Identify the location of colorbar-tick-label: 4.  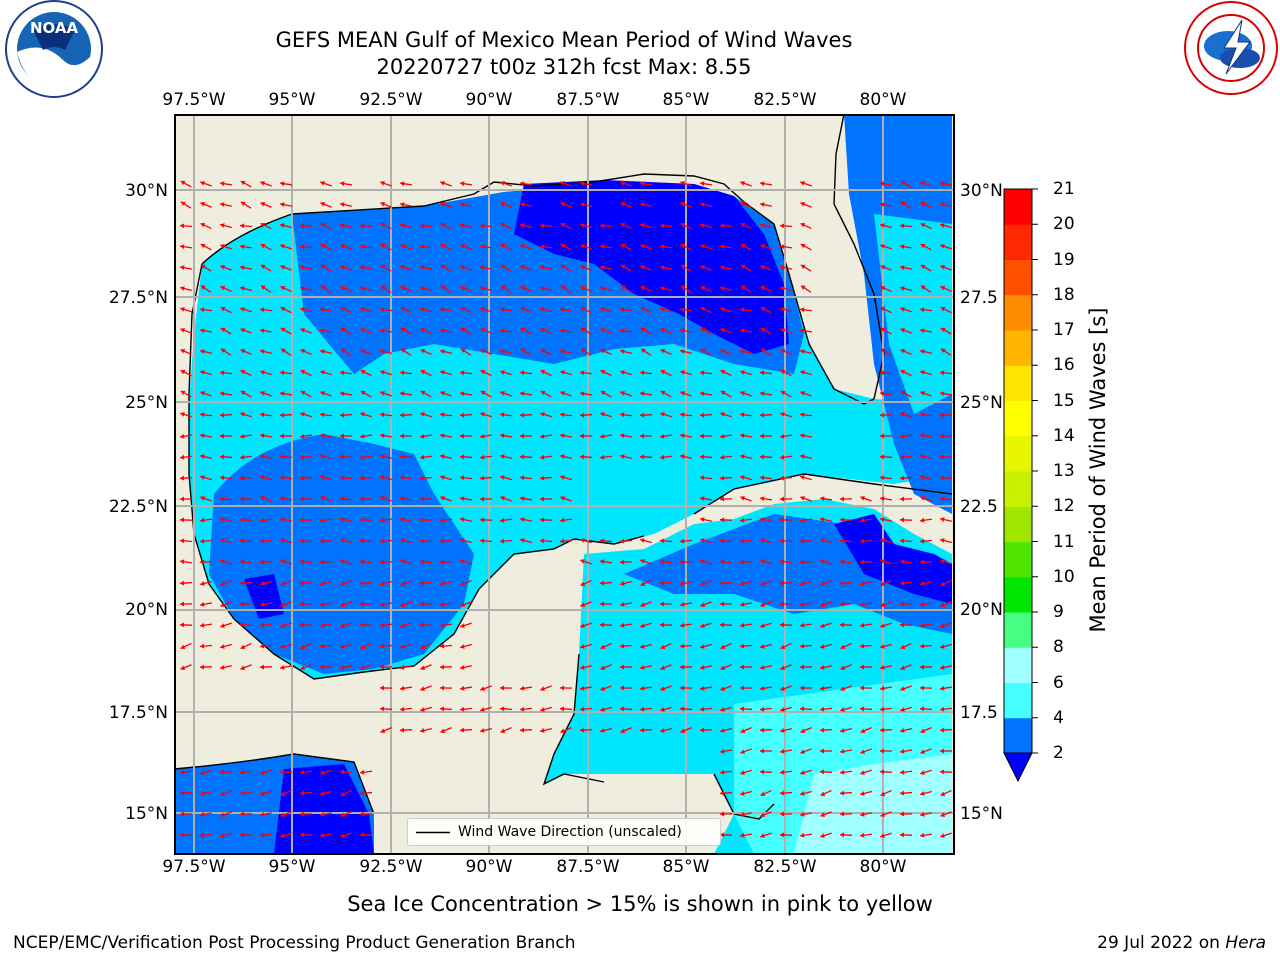
(1058, 717).